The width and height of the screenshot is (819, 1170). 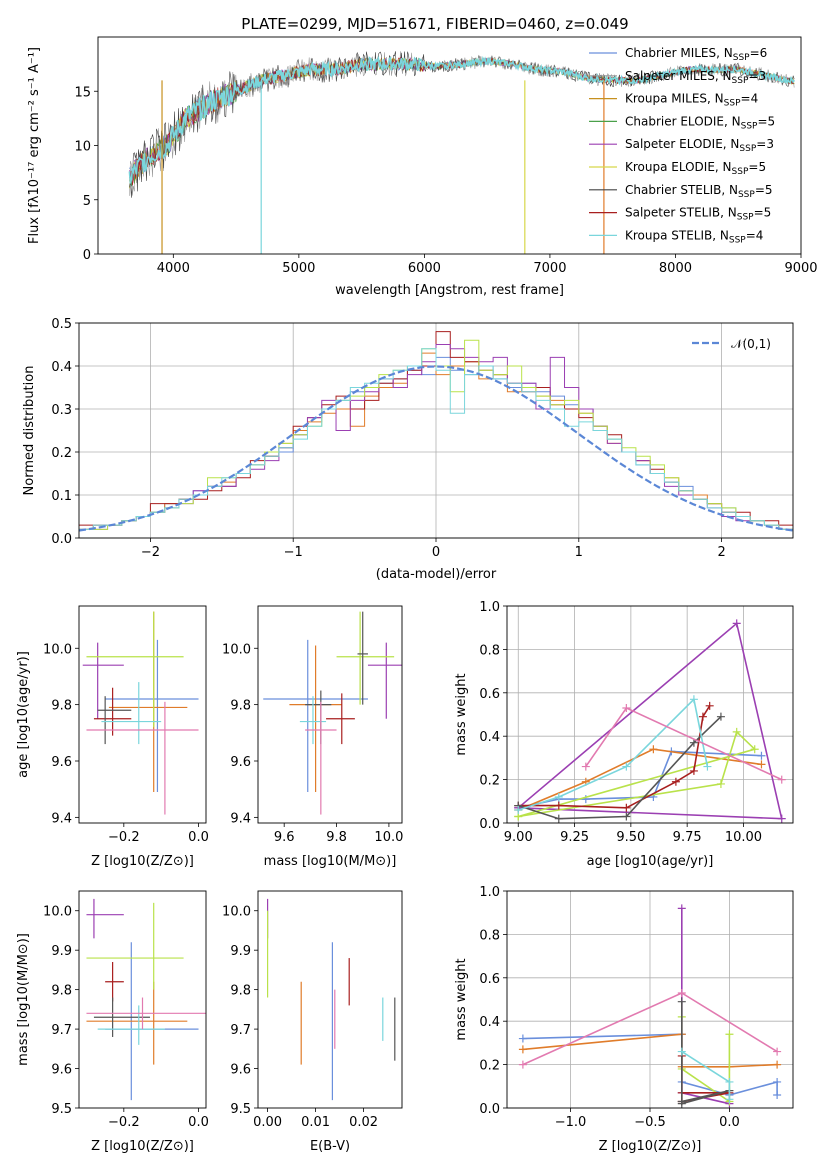 What do you see at coordinates (34, 145) in the screenshot?
I see `y-axis-label: Flux [fλ10⁻¹⁷ erg cm⁻² s⁻¹ A⁻¹]` at bounding box center [34, 145].